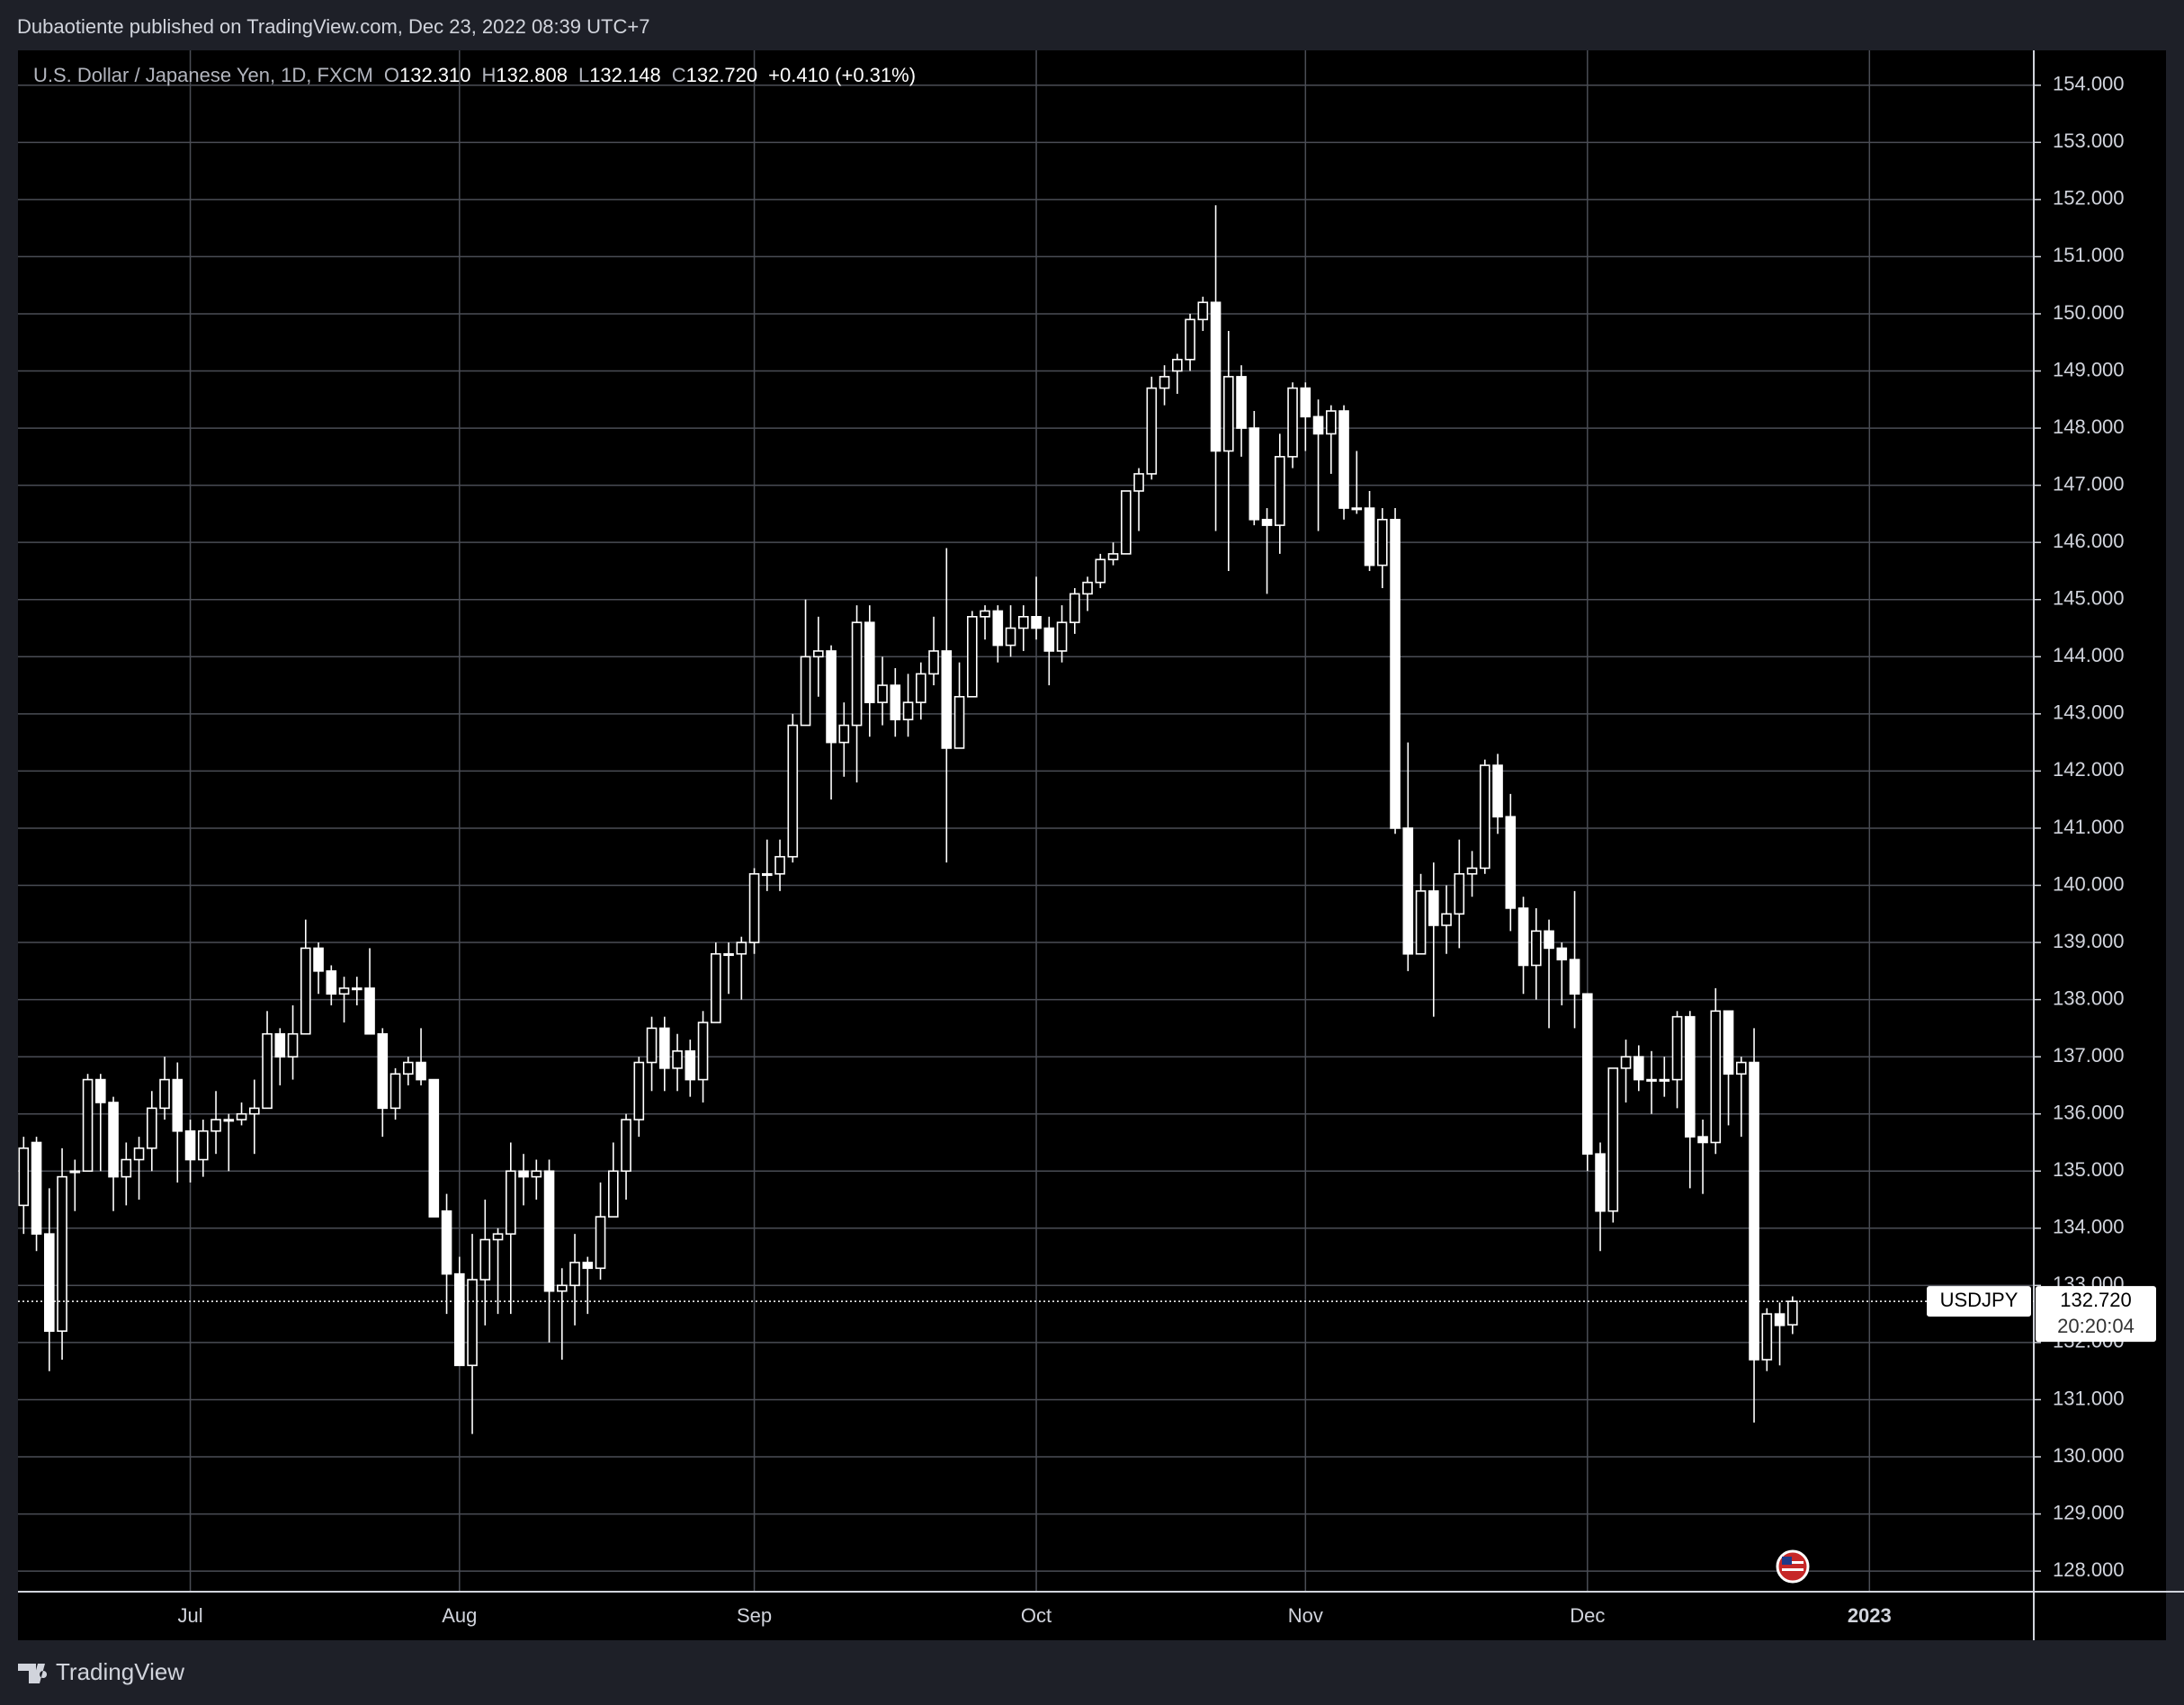 The image size is (2184, 1705). I want to click on symbol-badge, so click(1979, 1301).